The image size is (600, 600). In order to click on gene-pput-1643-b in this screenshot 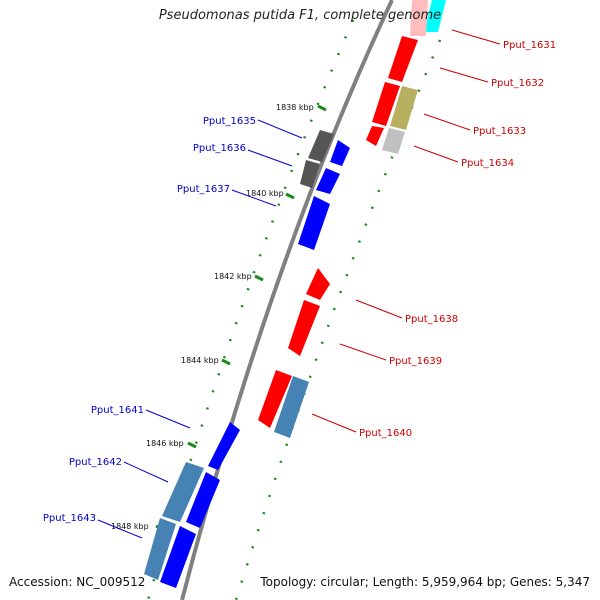, I will do `click(178, 557)`.